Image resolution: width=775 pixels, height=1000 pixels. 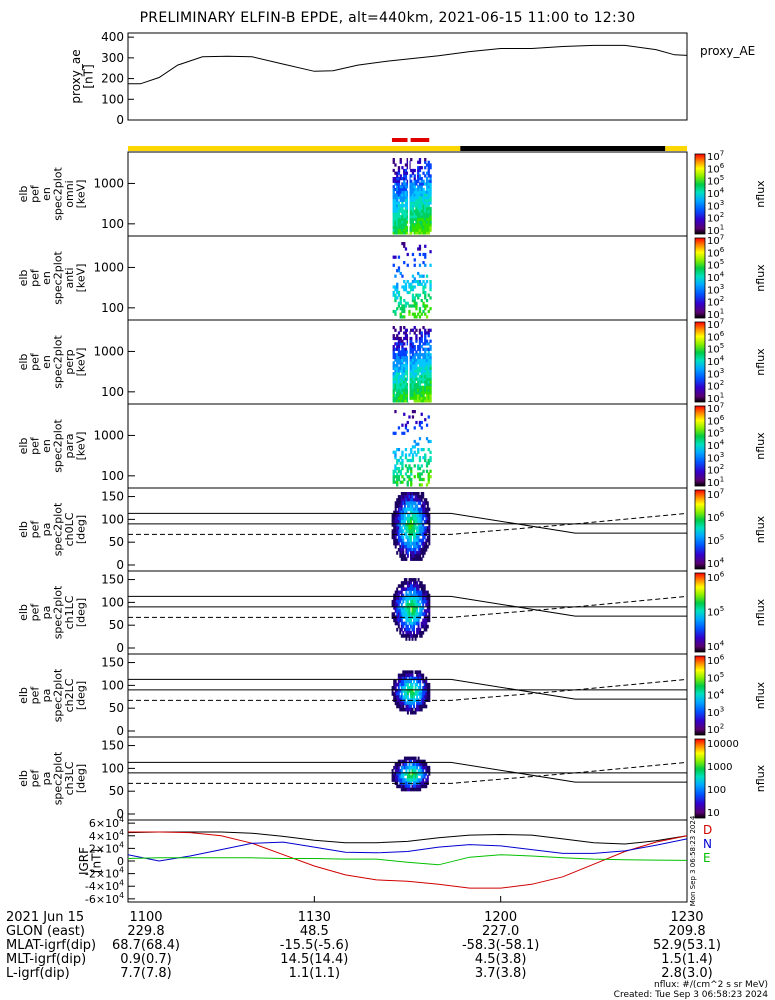 I want to click on igrf-ytick-label: -6×10⁴, so click(x=104, y=898).